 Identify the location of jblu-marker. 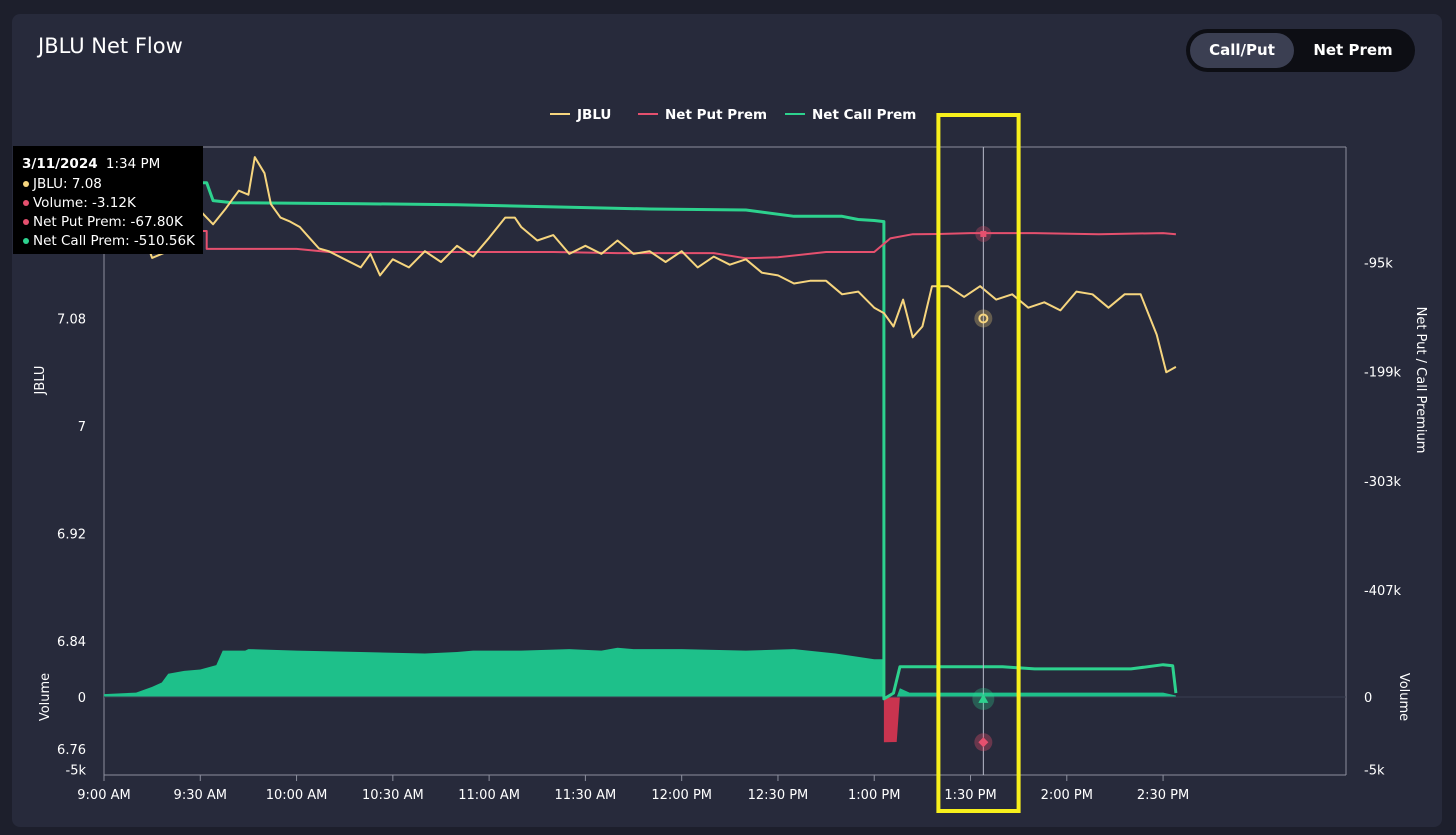
(983, 318).